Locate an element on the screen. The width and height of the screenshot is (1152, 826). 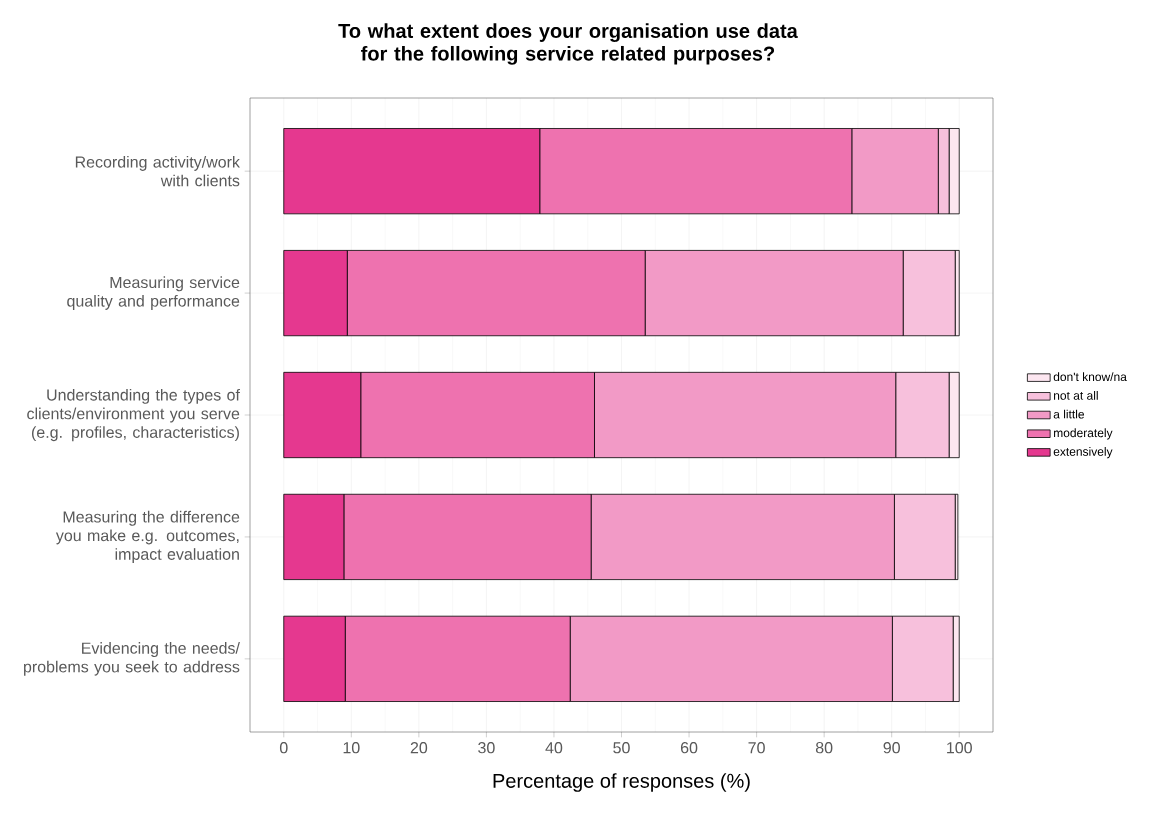
x-axis-title: Percentage of responses (%) is located at coordinates (621, 782).